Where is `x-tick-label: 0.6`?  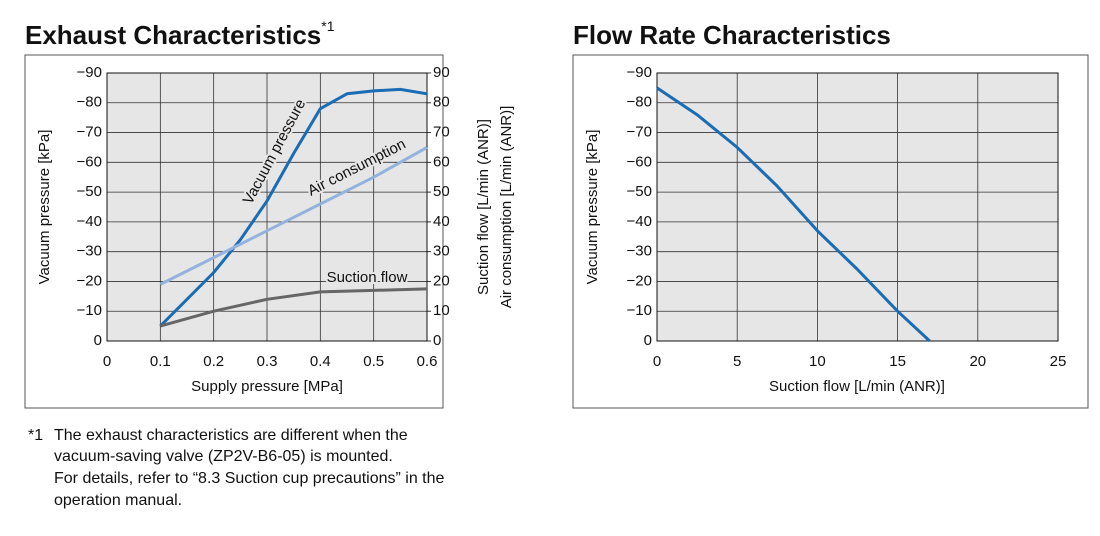 x-tick-label: 0.6 is located at coordinates (427, 361).